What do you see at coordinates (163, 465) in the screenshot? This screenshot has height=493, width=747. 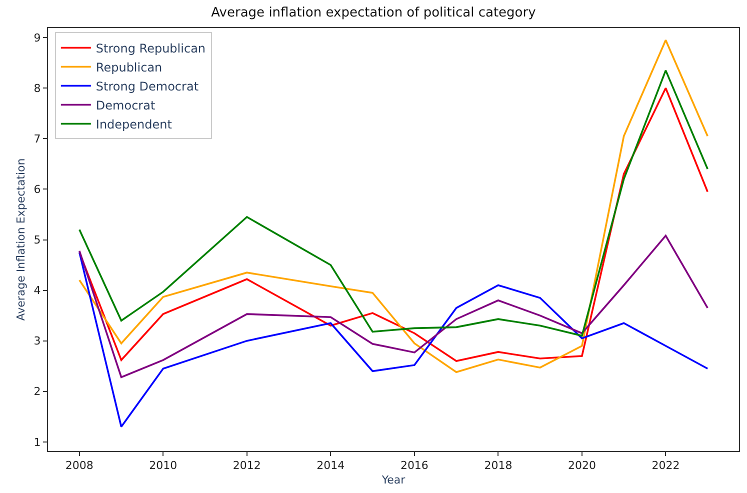 I see `x-tick-label: 2010` at bounding box center [163, 465].